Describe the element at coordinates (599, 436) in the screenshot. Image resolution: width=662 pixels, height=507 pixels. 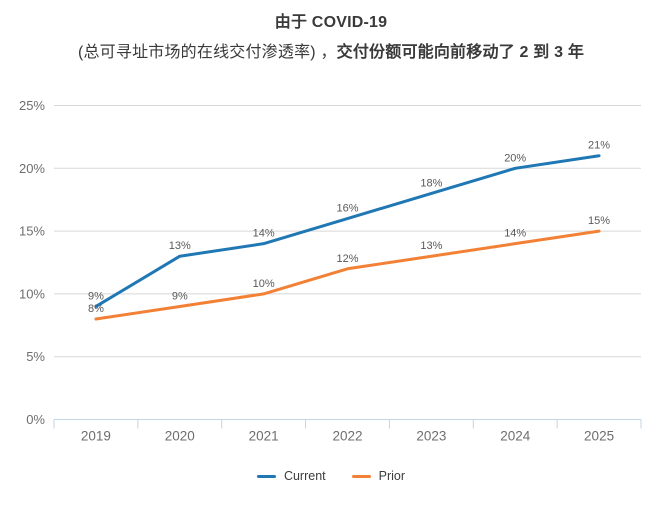
I see `x-axis-tick-label: 2025` at that location.